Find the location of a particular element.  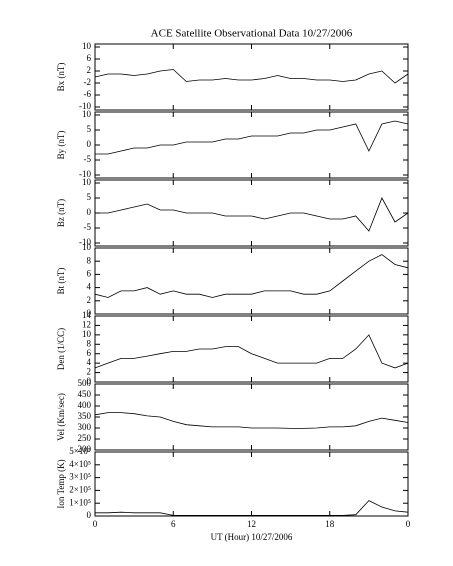

y-tick-label: 14 is located at coordinates (87, 315).